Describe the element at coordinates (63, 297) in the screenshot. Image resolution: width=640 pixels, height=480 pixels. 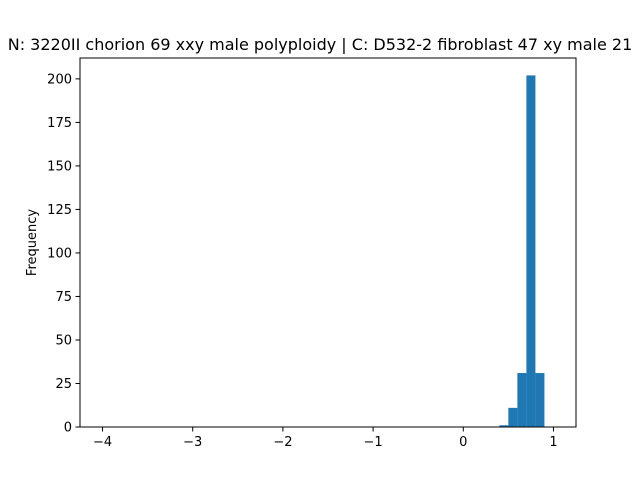
I see `y-tick-label-3: 75` at that location.